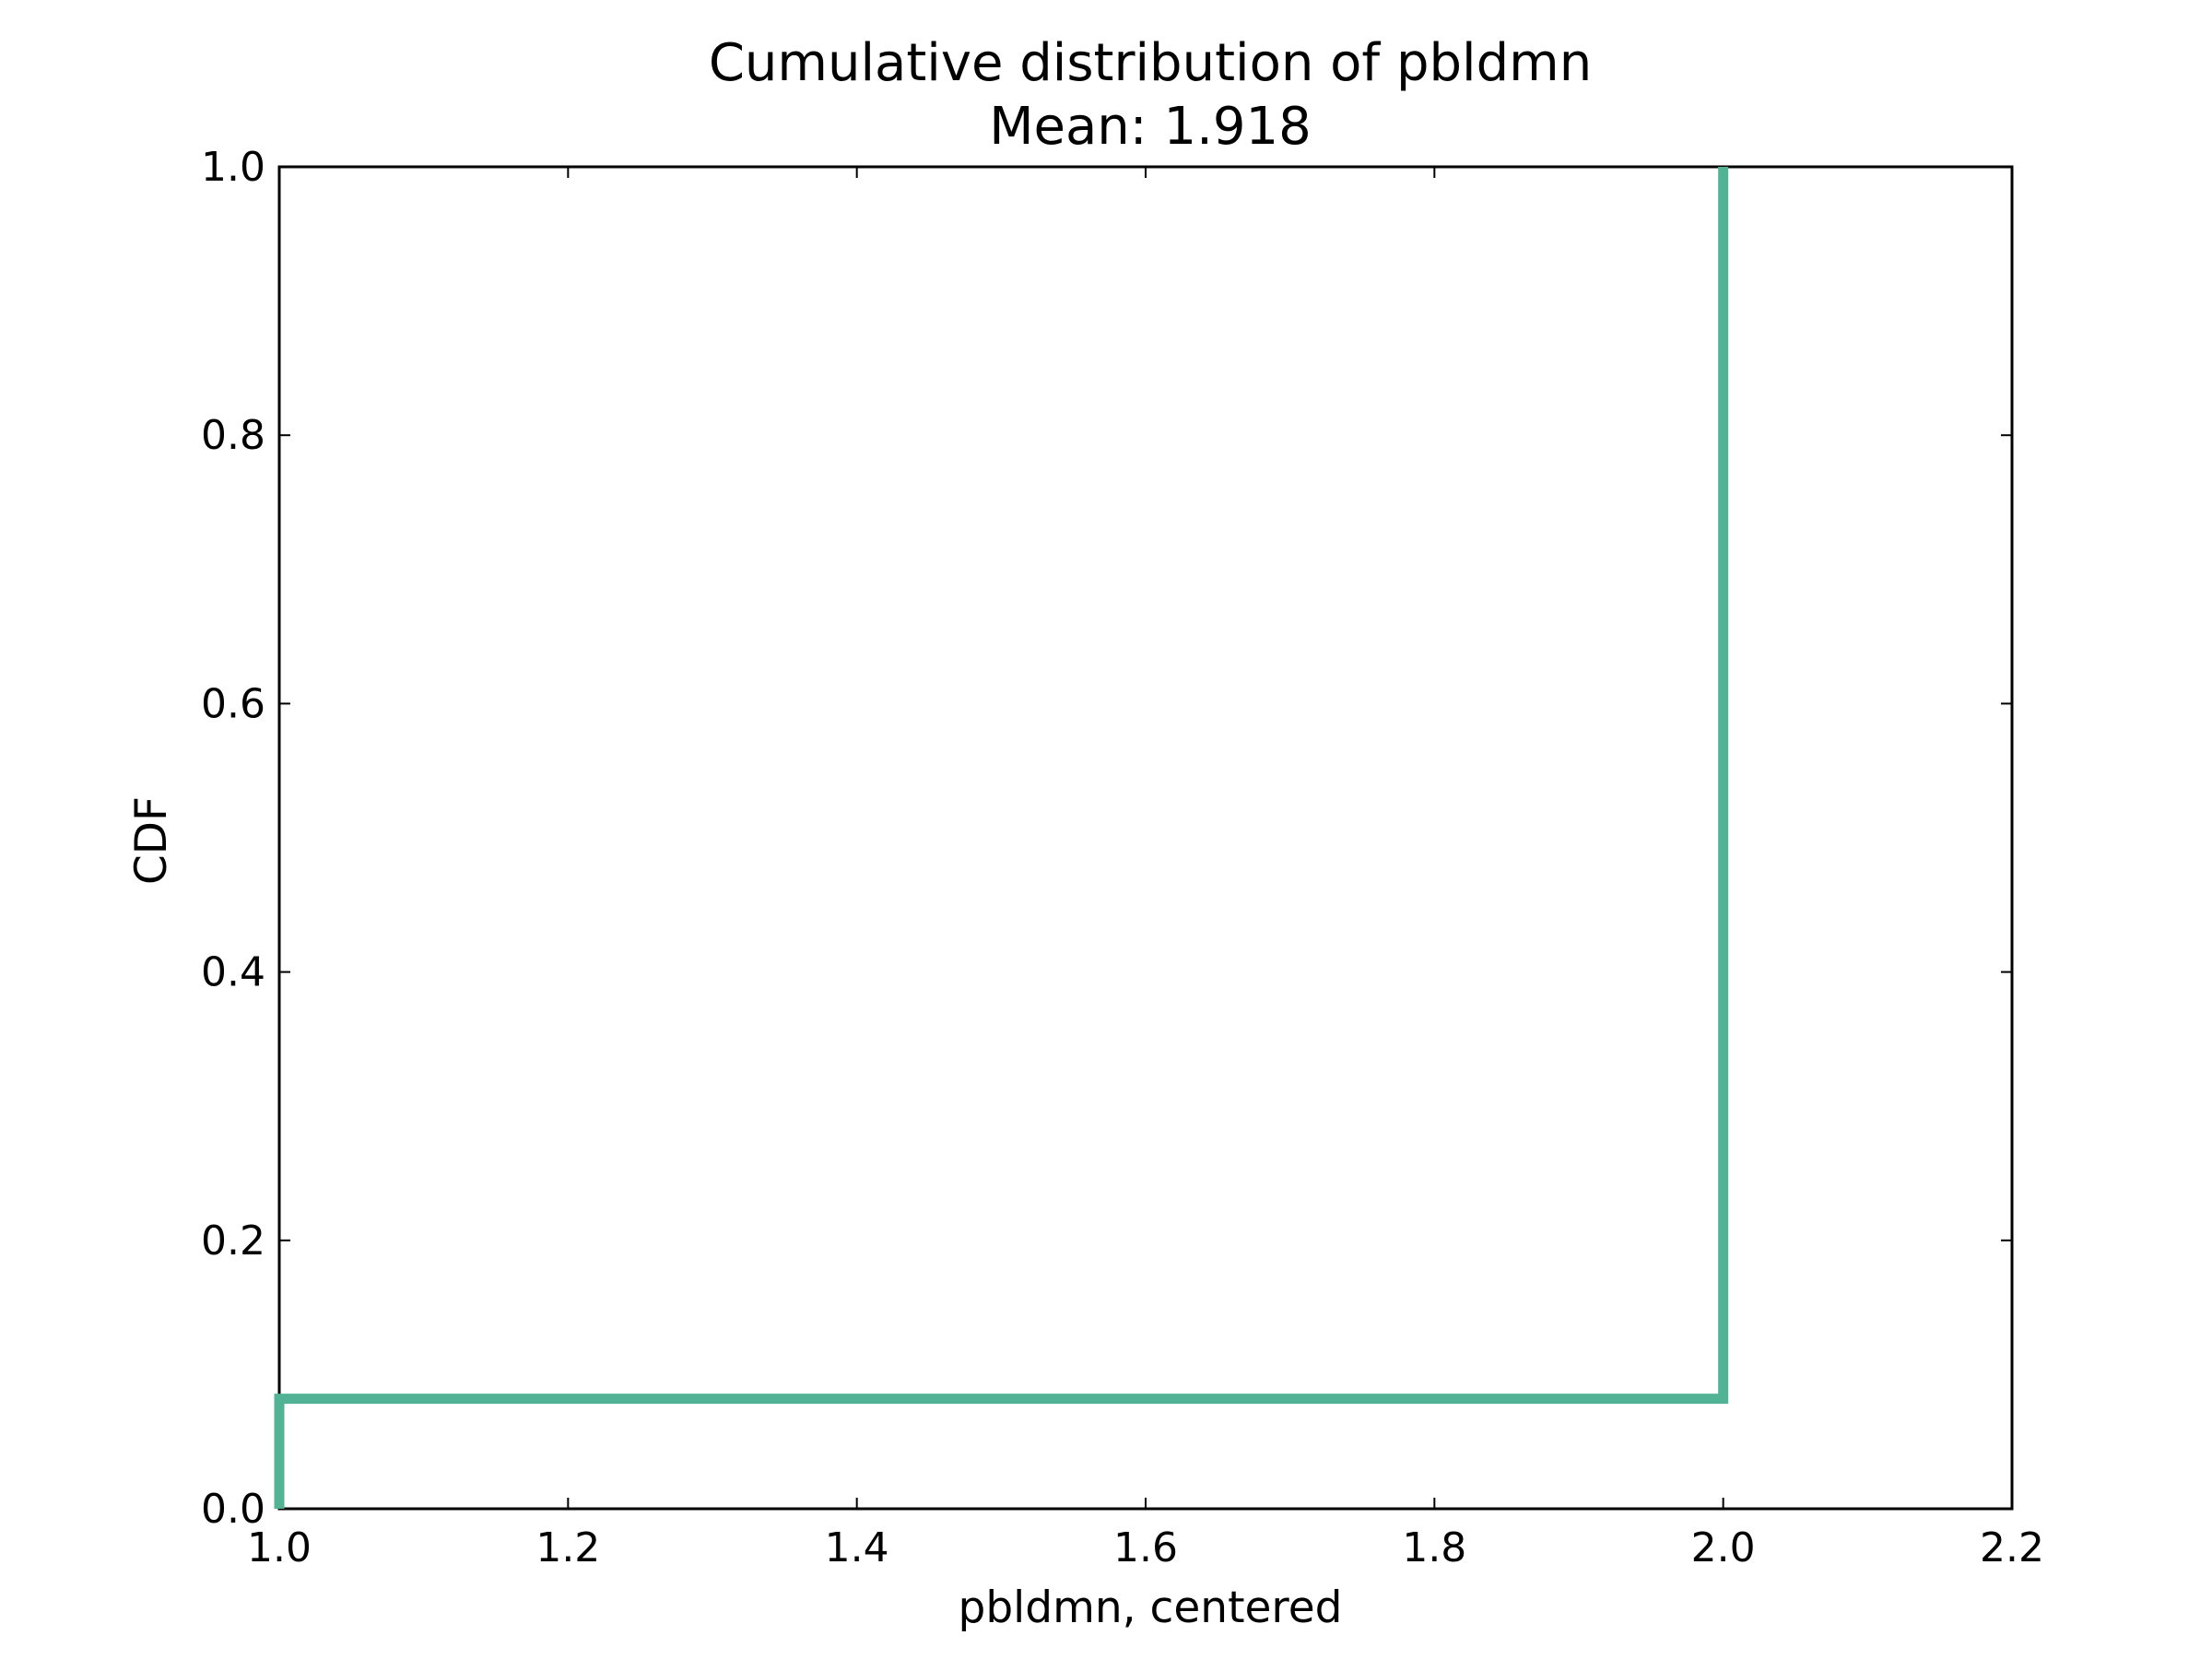  What do you see at coordinates (2012, 1547) in the screenshot?
I see `x-tick-label: 2.2` at bounding box center [2012, 1547].